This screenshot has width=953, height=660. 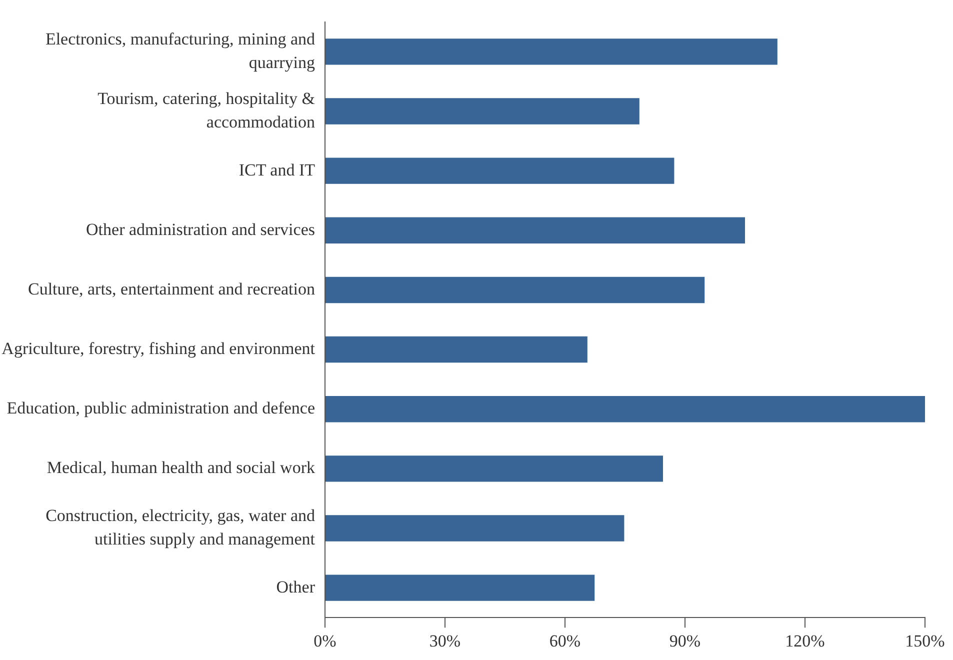 What do you see at coordinates (685, 640) in the screenshot?
I see `x-tick-label: 90%` at bounding box center [685, 640].